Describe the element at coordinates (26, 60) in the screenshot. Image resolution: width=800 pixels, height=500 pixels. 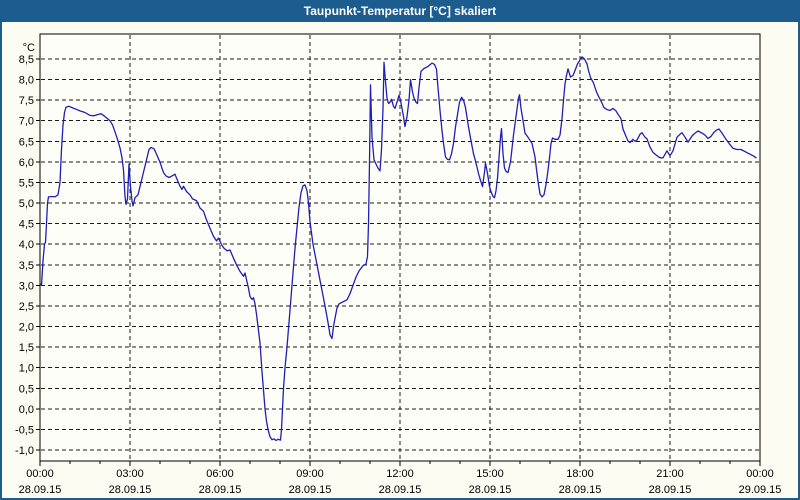
I see `y-tick-label: 8,5` at that location.